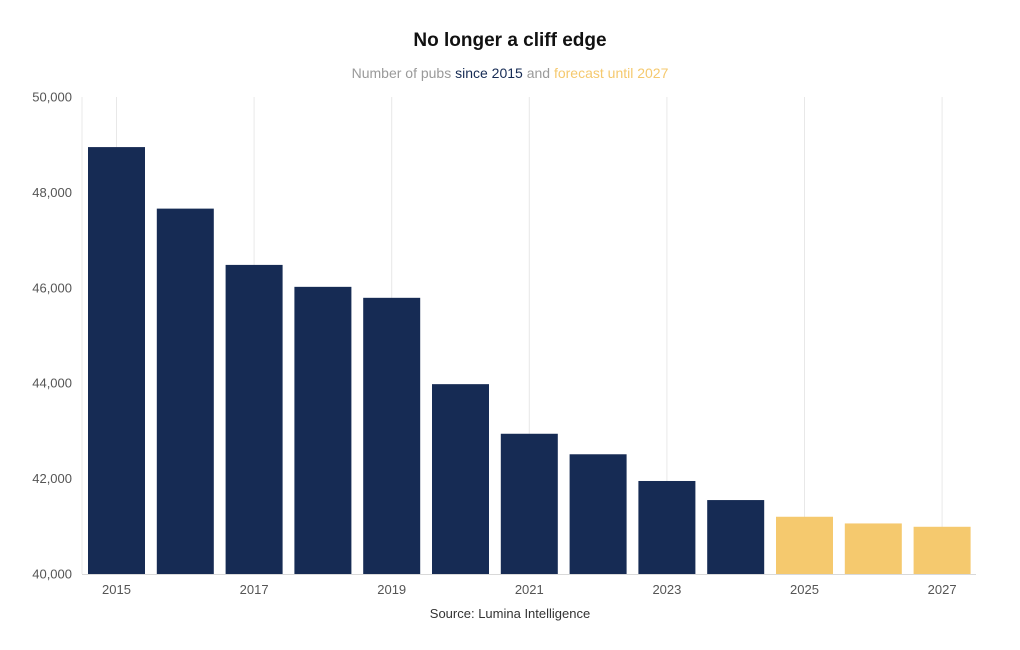 The image size is (1020, 650). What do you see at coordinates (804, 589) in the screenshot?
I see `x-tick-label: 2025` at bounding box center [804, 589].